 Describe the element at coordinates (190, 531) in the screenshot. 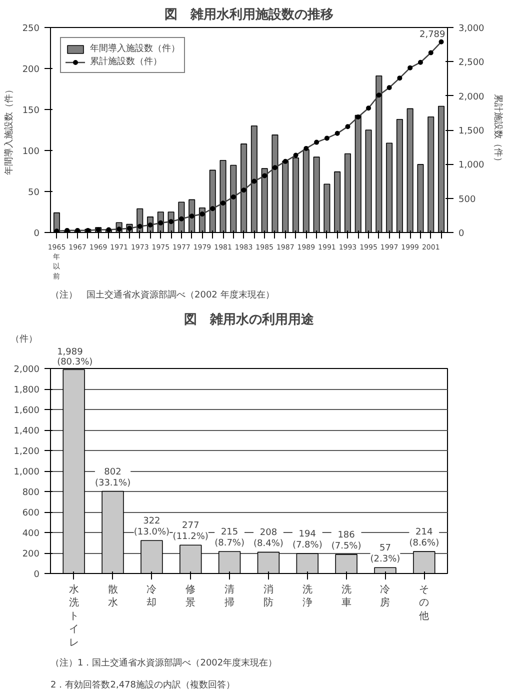

I see `data-label: 277 (11.2%)` at that location.